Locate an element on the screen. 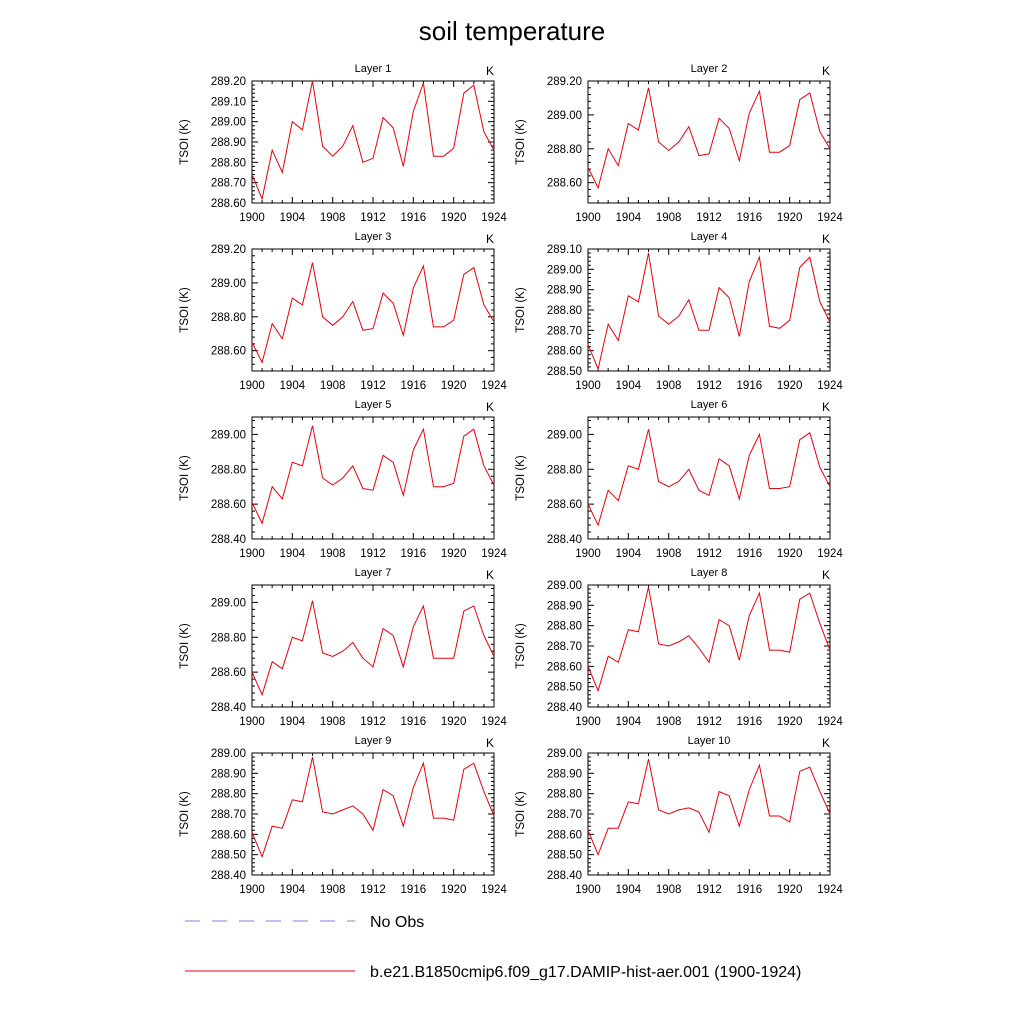 This screenshot has height=1024, width=1024. legend-label-no-obs: No Obs is located at coordinates (397, 922).